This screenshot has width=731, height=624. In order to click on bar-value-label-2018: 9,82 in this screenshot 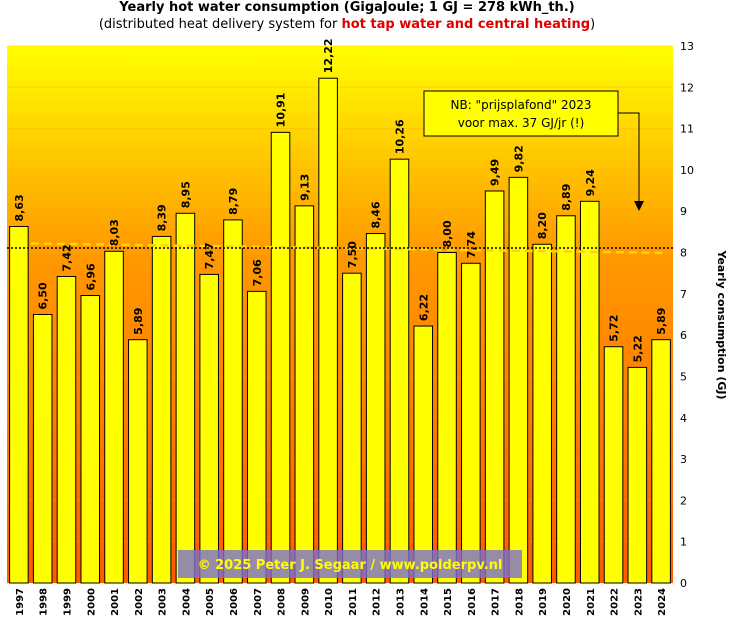, I will do `click(518, 158)`.